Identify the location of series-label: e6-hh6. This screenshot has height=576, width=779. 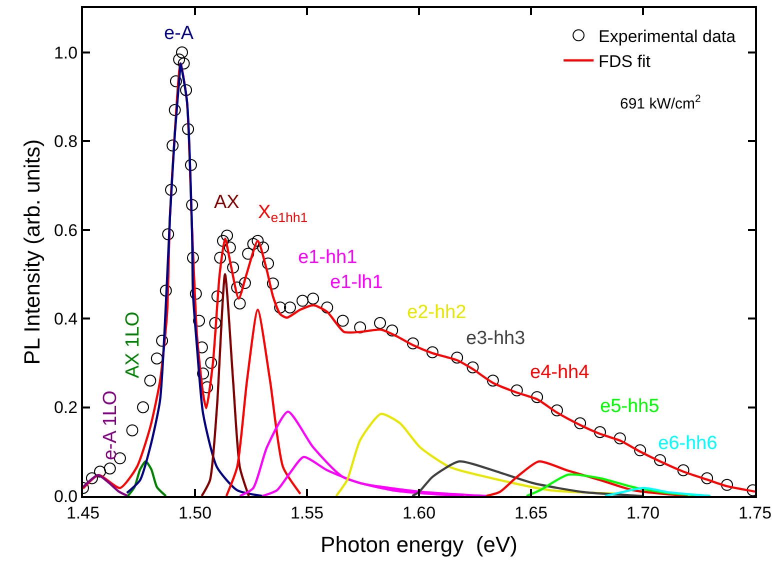
(688, 443).